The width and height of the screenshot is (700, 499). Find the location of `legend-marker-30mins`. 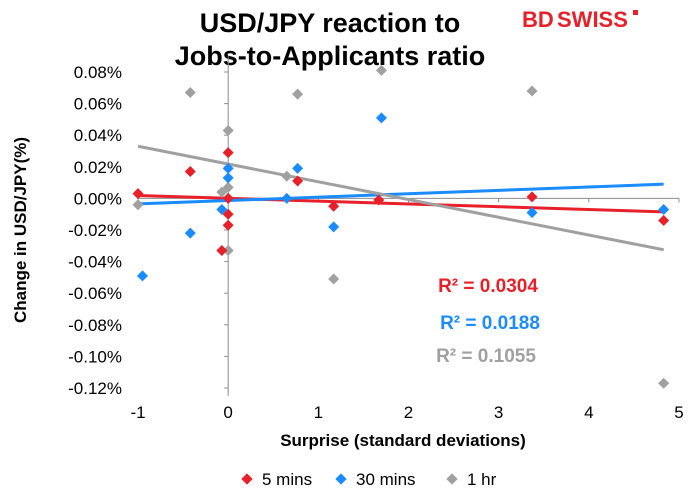

legend-marker-30mins is located at coordinates (341, 479).